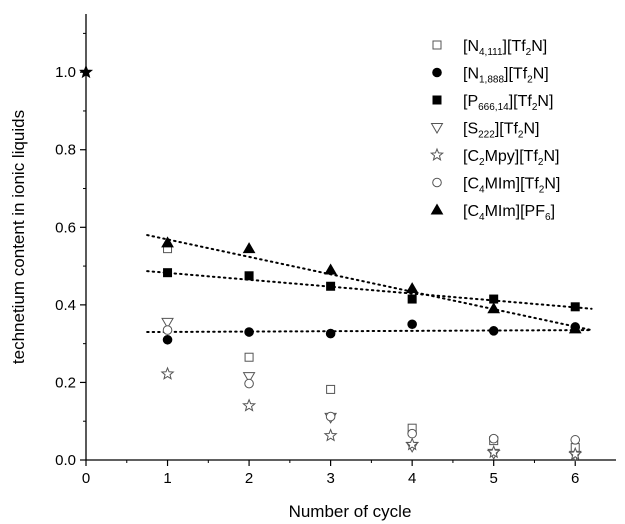  Describe the element at coordinates (575, 478) in the screenshot. I see `x-tick-label: 6` at that location.